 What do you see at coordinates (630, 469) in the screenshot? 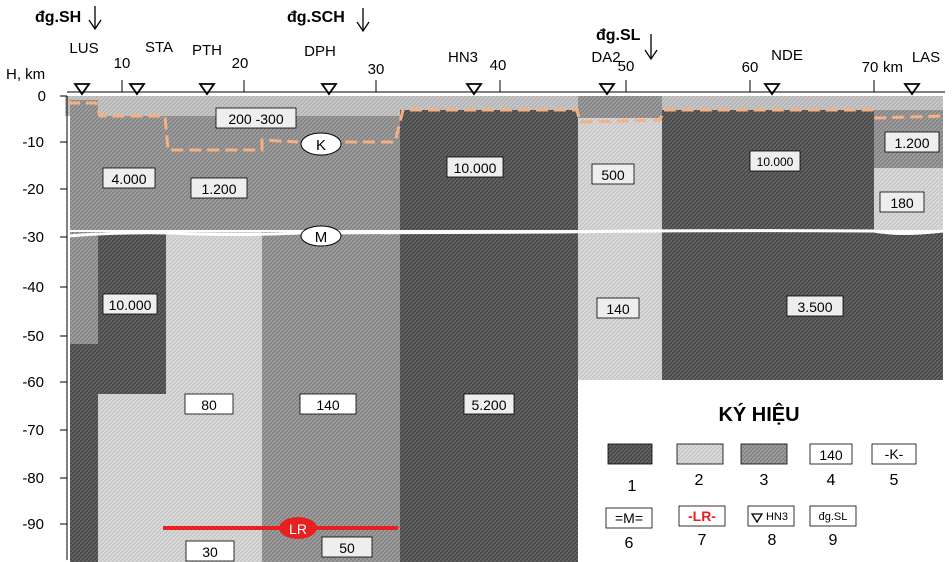
I see `legend-item-dark-block: 1` at bounding box center [630, 469].